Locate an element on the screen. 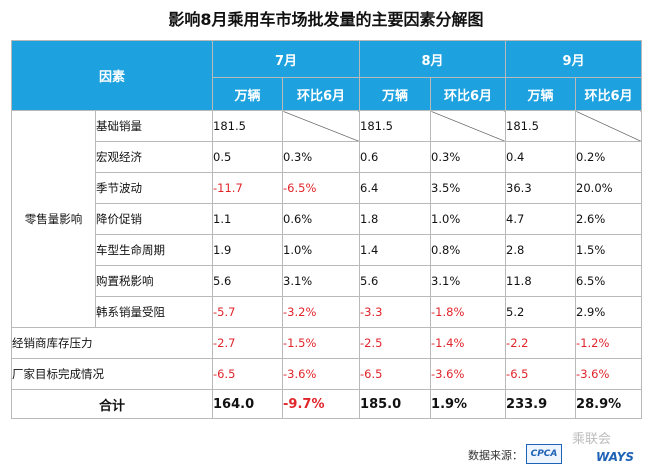 This screenshot has height=471, width=652. value-cell: 0.6 is located at coordinates (395, 157).